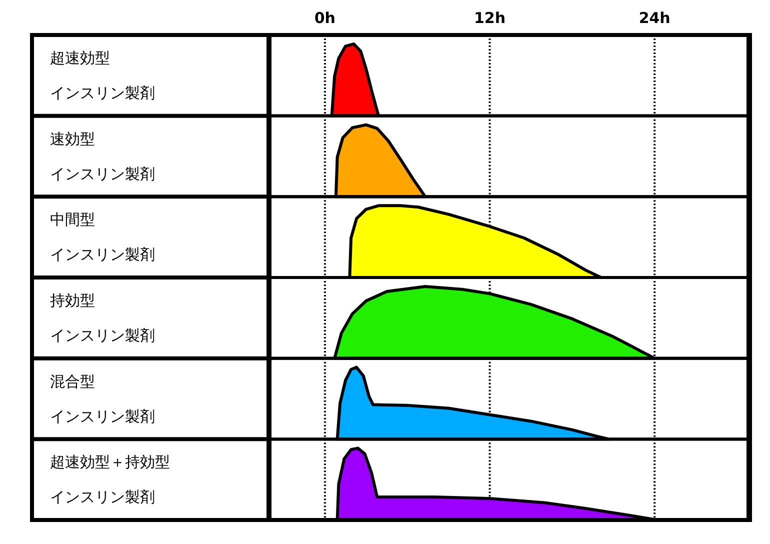 The height and width of the screenshot is (544, 770). I want to click on y-axis-title: 持効型, so click(72, 301).